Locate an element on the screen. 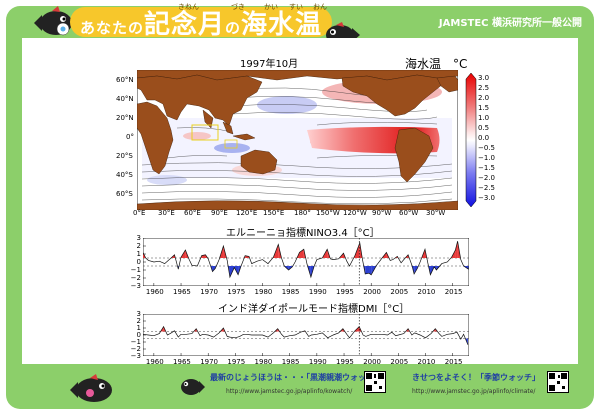  ruby-zuki: づき is located at coordinates (238, 7).